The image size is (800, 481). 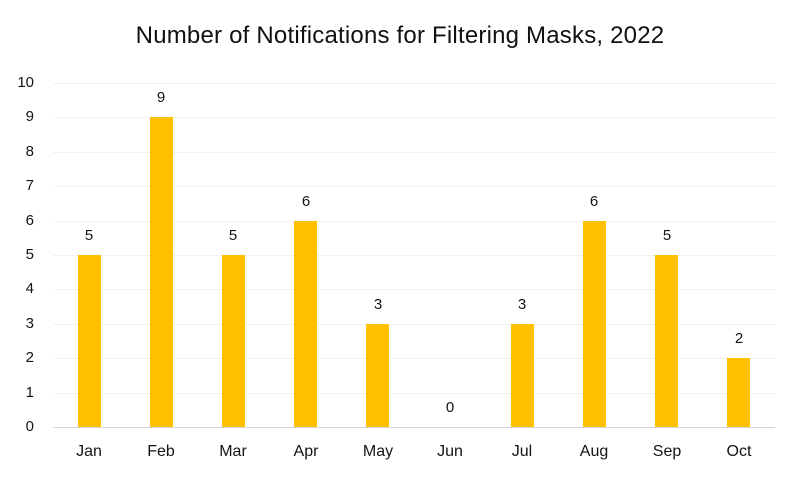 What do you see at coordinates (450, 407) in the screenshot?
I see `bar-value-label: 0` at bounding box center [450, 407].